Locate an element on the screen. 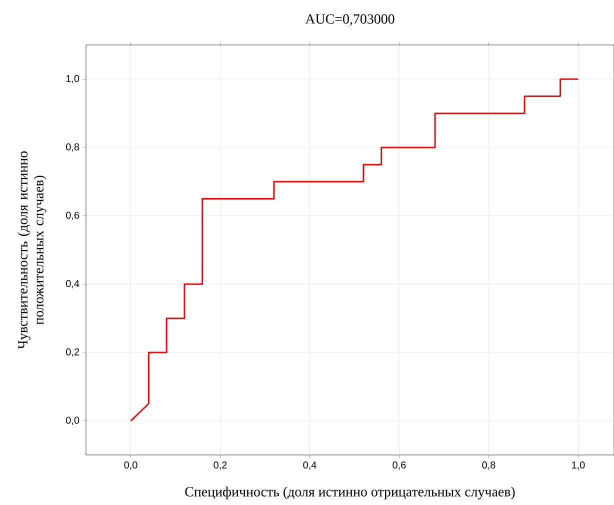 The height and width of the screenshot is (505, 614). y-tick-label: 0,8 is located at coordinates (73, 147).